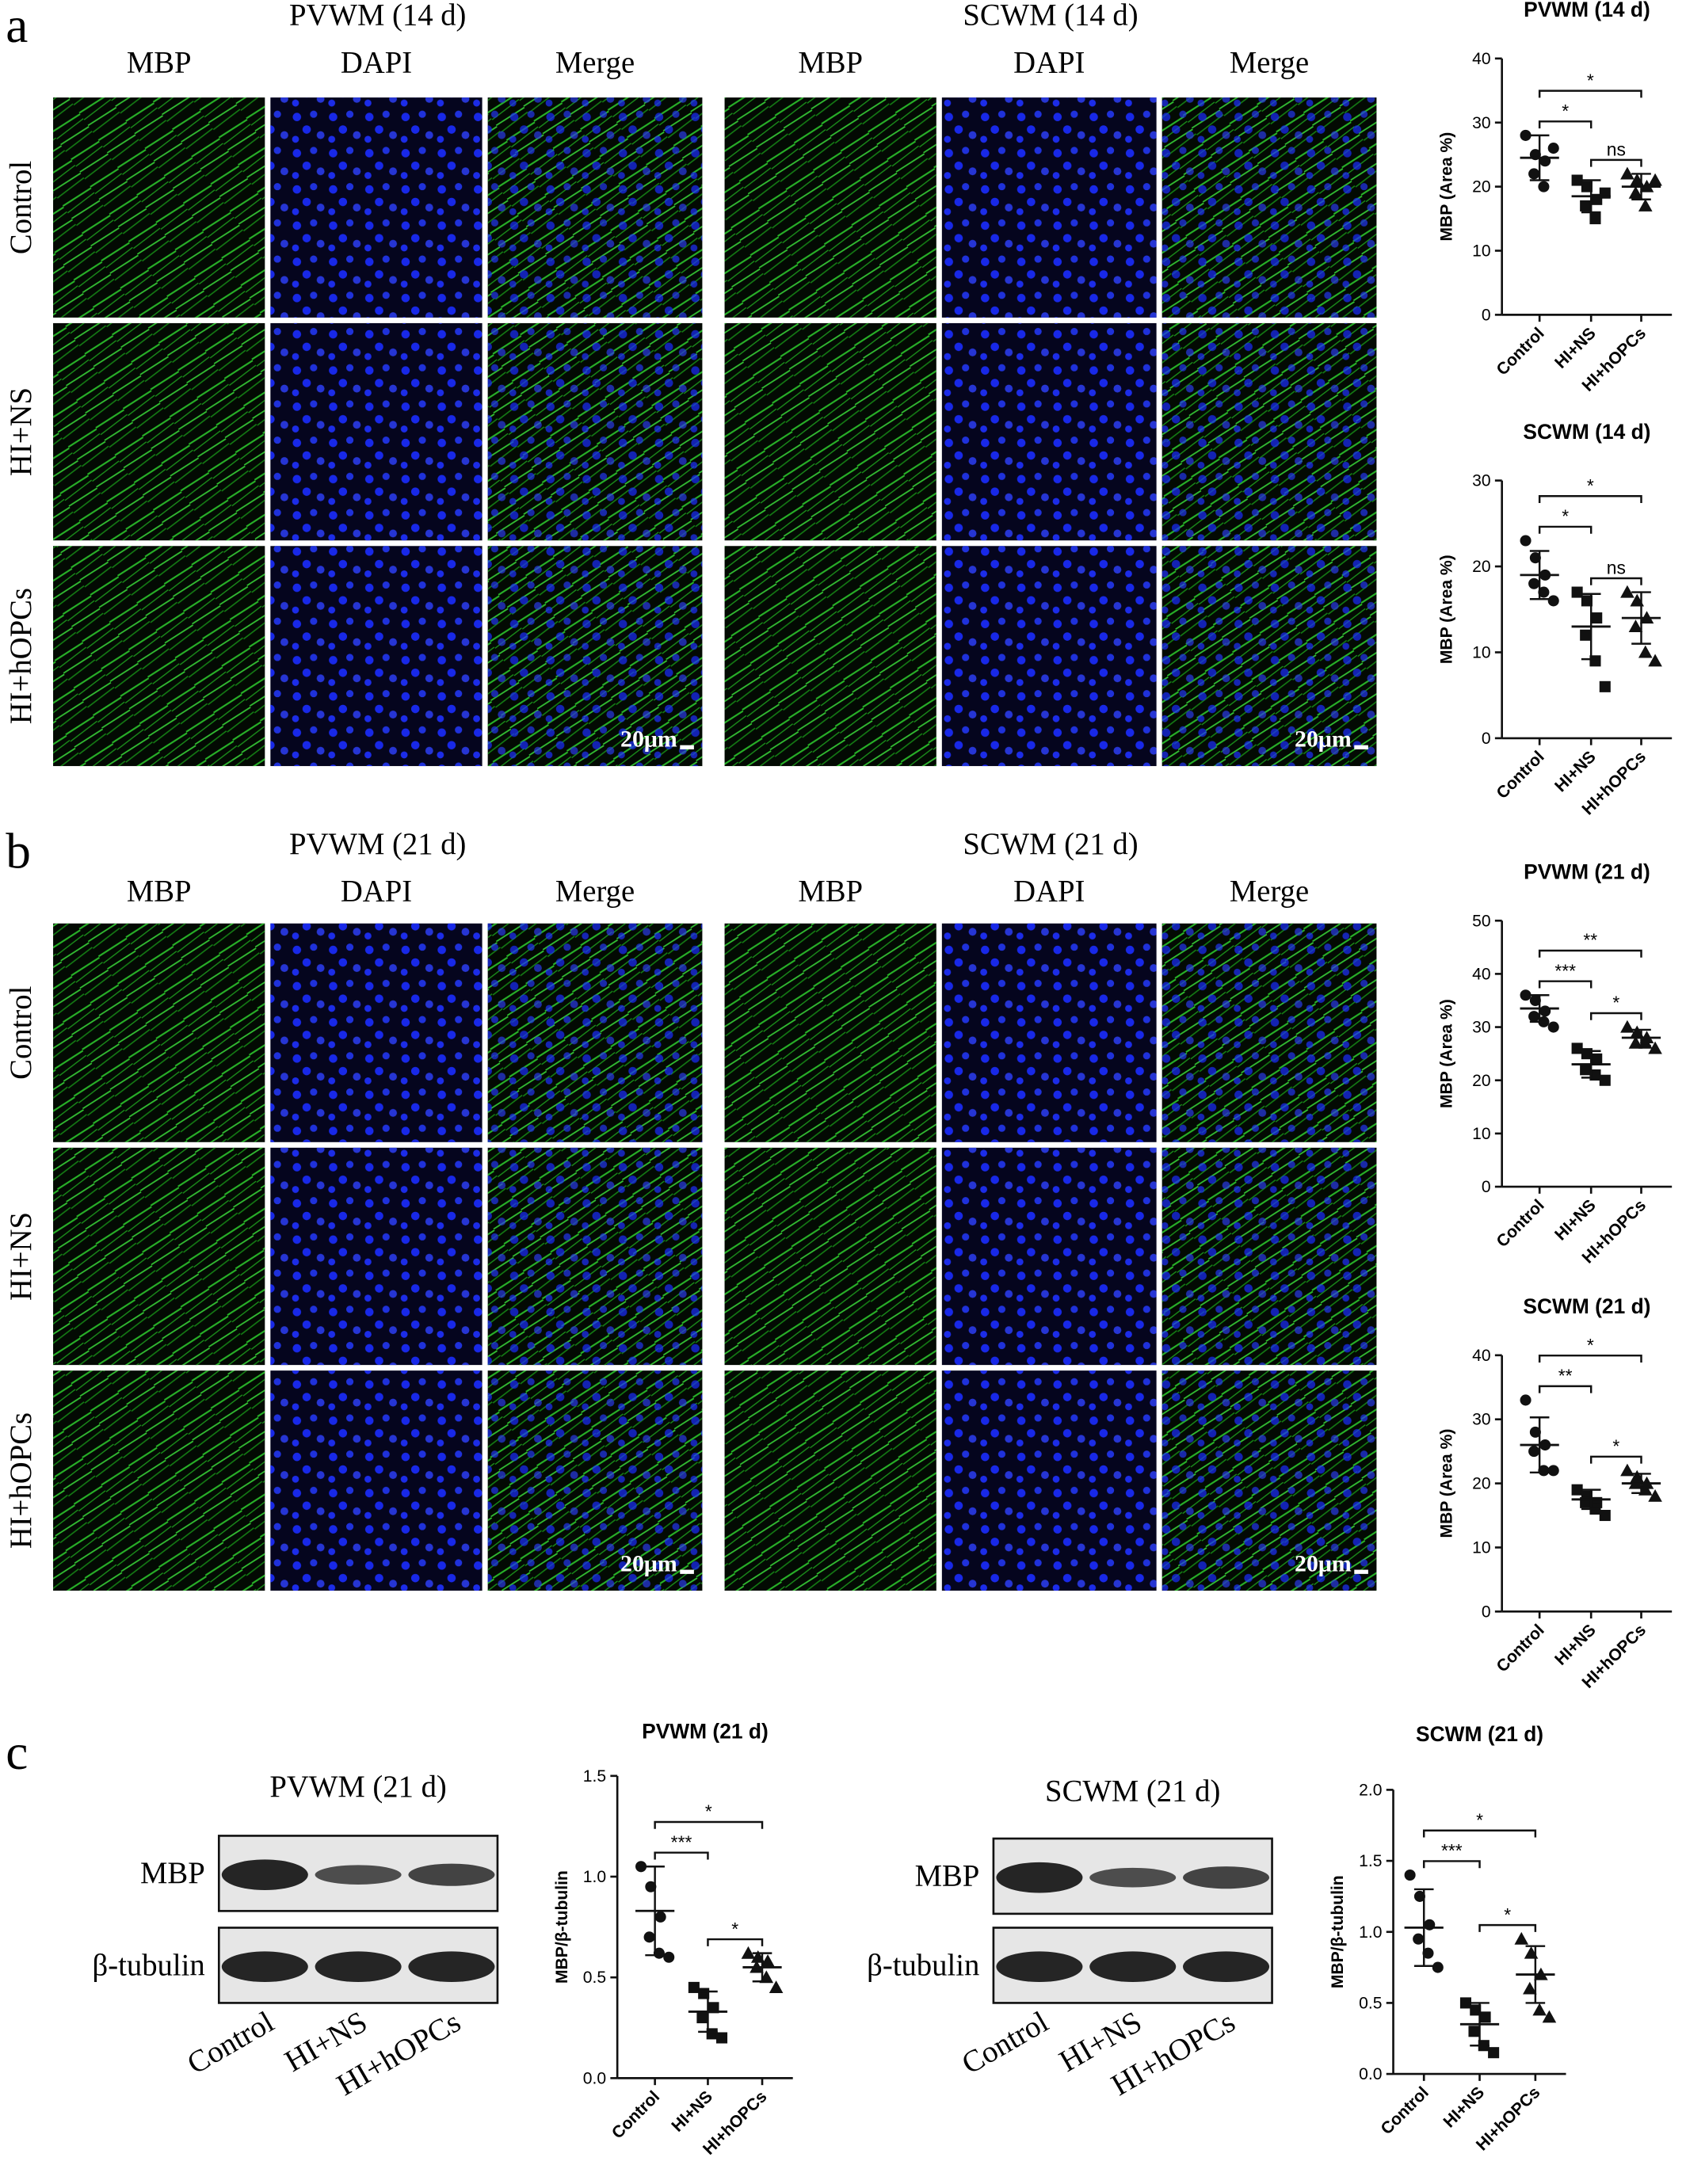  I want to click on panel-label: b, so click(18, 851).